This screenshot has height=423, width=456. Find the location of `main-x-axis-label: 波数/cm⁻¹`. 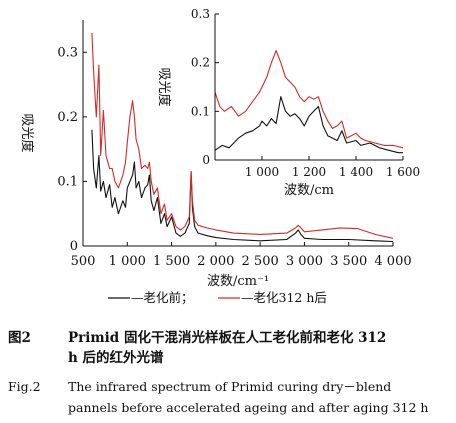

main-x-axis-label: 波数/cm⁻¹ is located at coordinates (238, 281).